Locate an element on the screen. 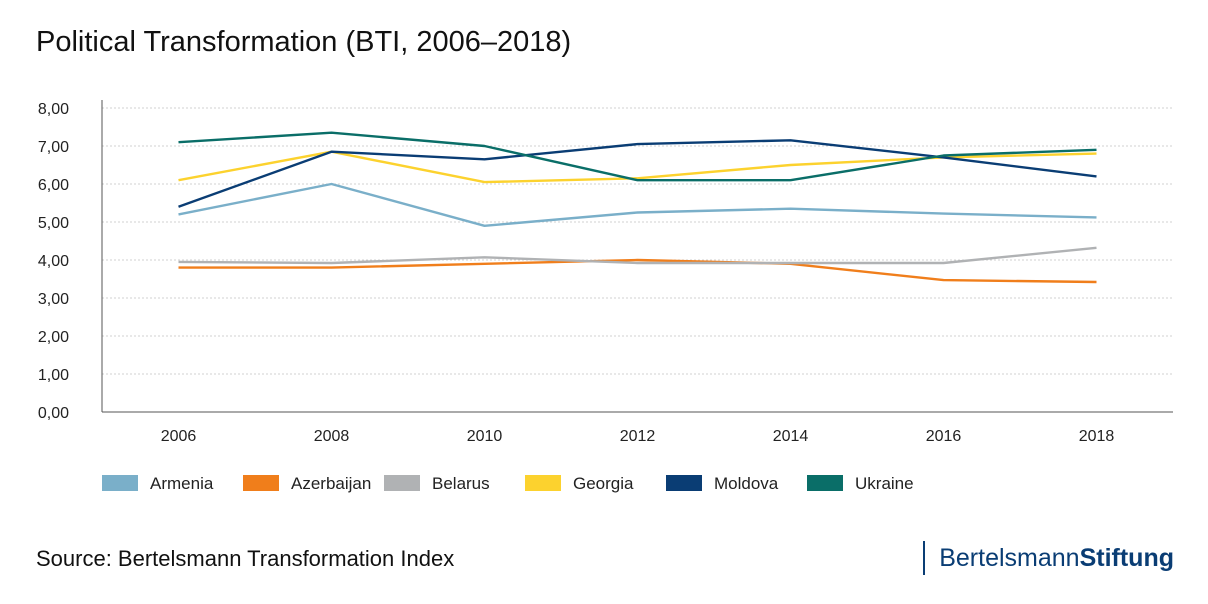 Image resolution: width=1208 pixels, height=604 pixels. y-tick-label: 2,00 is located at coordinates (53, 337).